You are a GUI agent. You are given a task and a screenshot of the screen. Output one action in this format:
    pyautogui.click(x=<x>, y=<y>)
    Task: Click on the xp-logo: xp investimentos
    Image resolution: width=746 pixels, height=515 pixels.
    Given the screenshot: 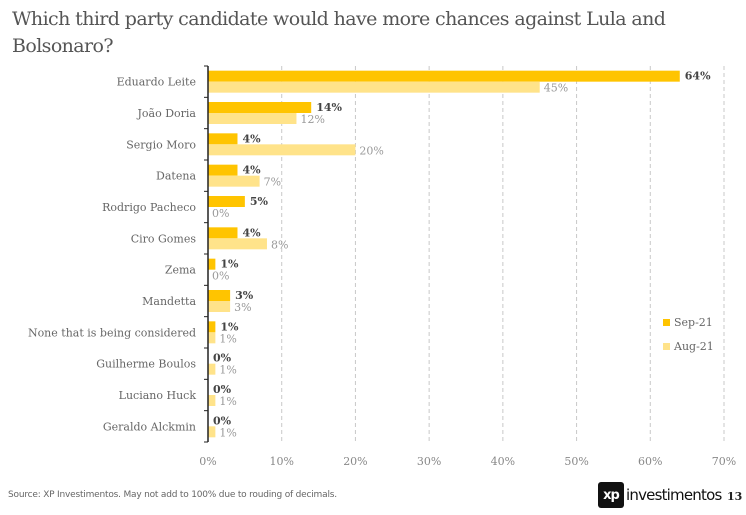 What is the action you would take?
    pyautogui.click(x=660, y=495)
    